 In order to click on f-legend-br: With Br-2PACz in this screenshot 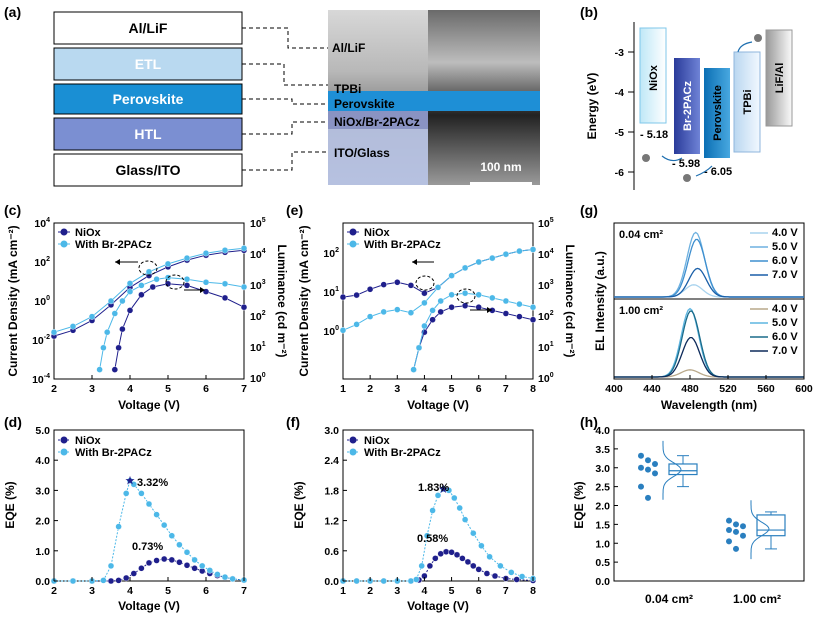, I will do `click(402, 453)`.